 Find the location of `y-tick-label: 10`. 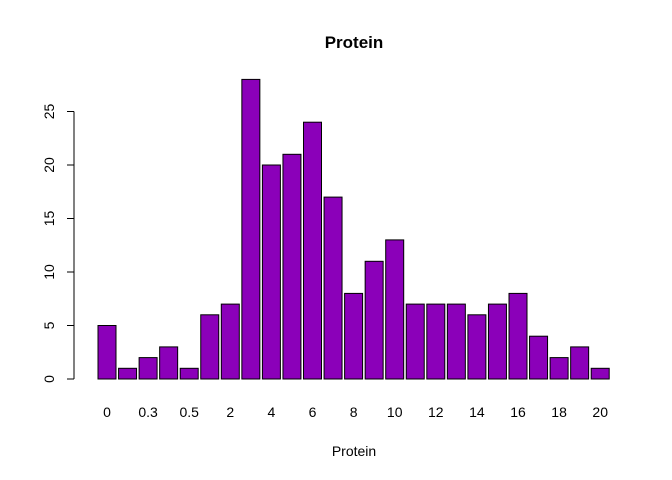

y-tick-label: 10 is located at coordinates (49, 272).